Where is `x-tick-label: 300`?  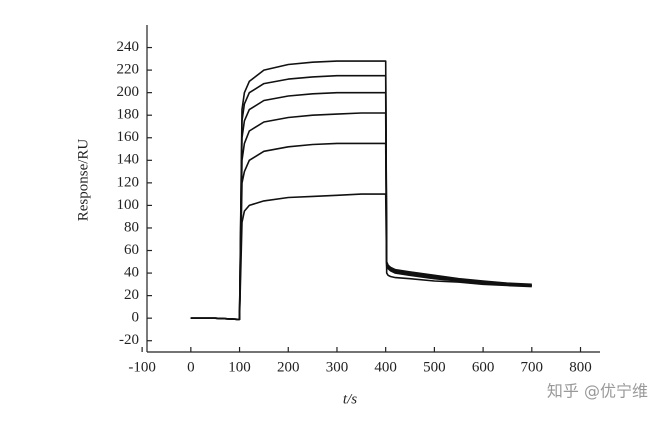 x-tick-label: 300 is located at coordinates (337, 367).